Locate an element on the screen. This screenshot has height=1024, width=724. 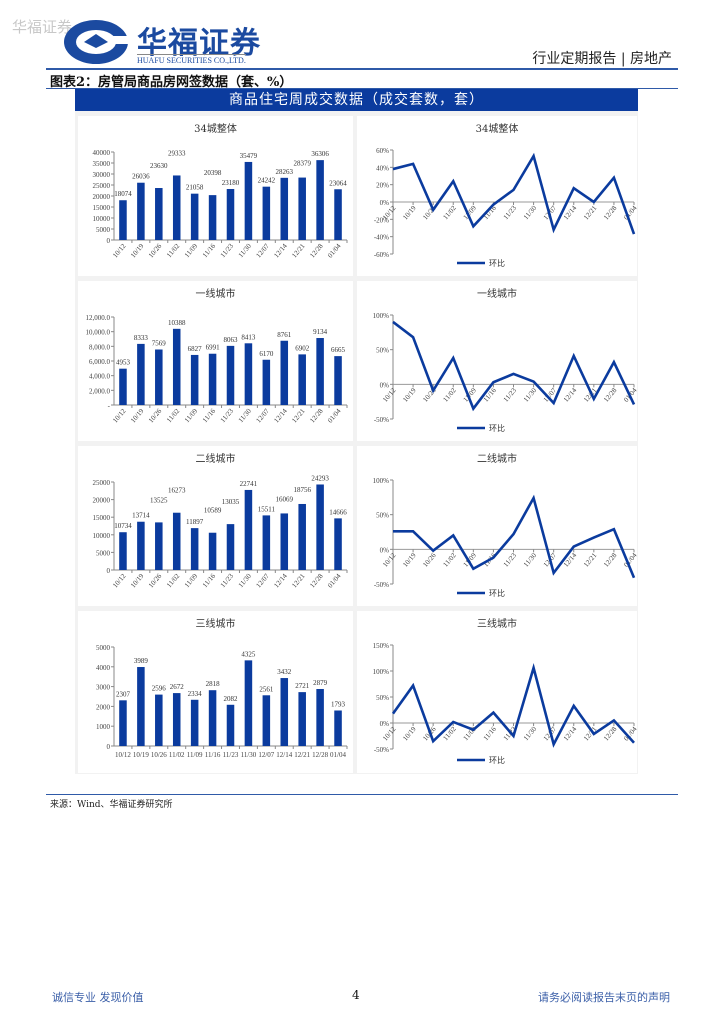
x-tick-label: 11/09 is located at coordinates (191, 251).